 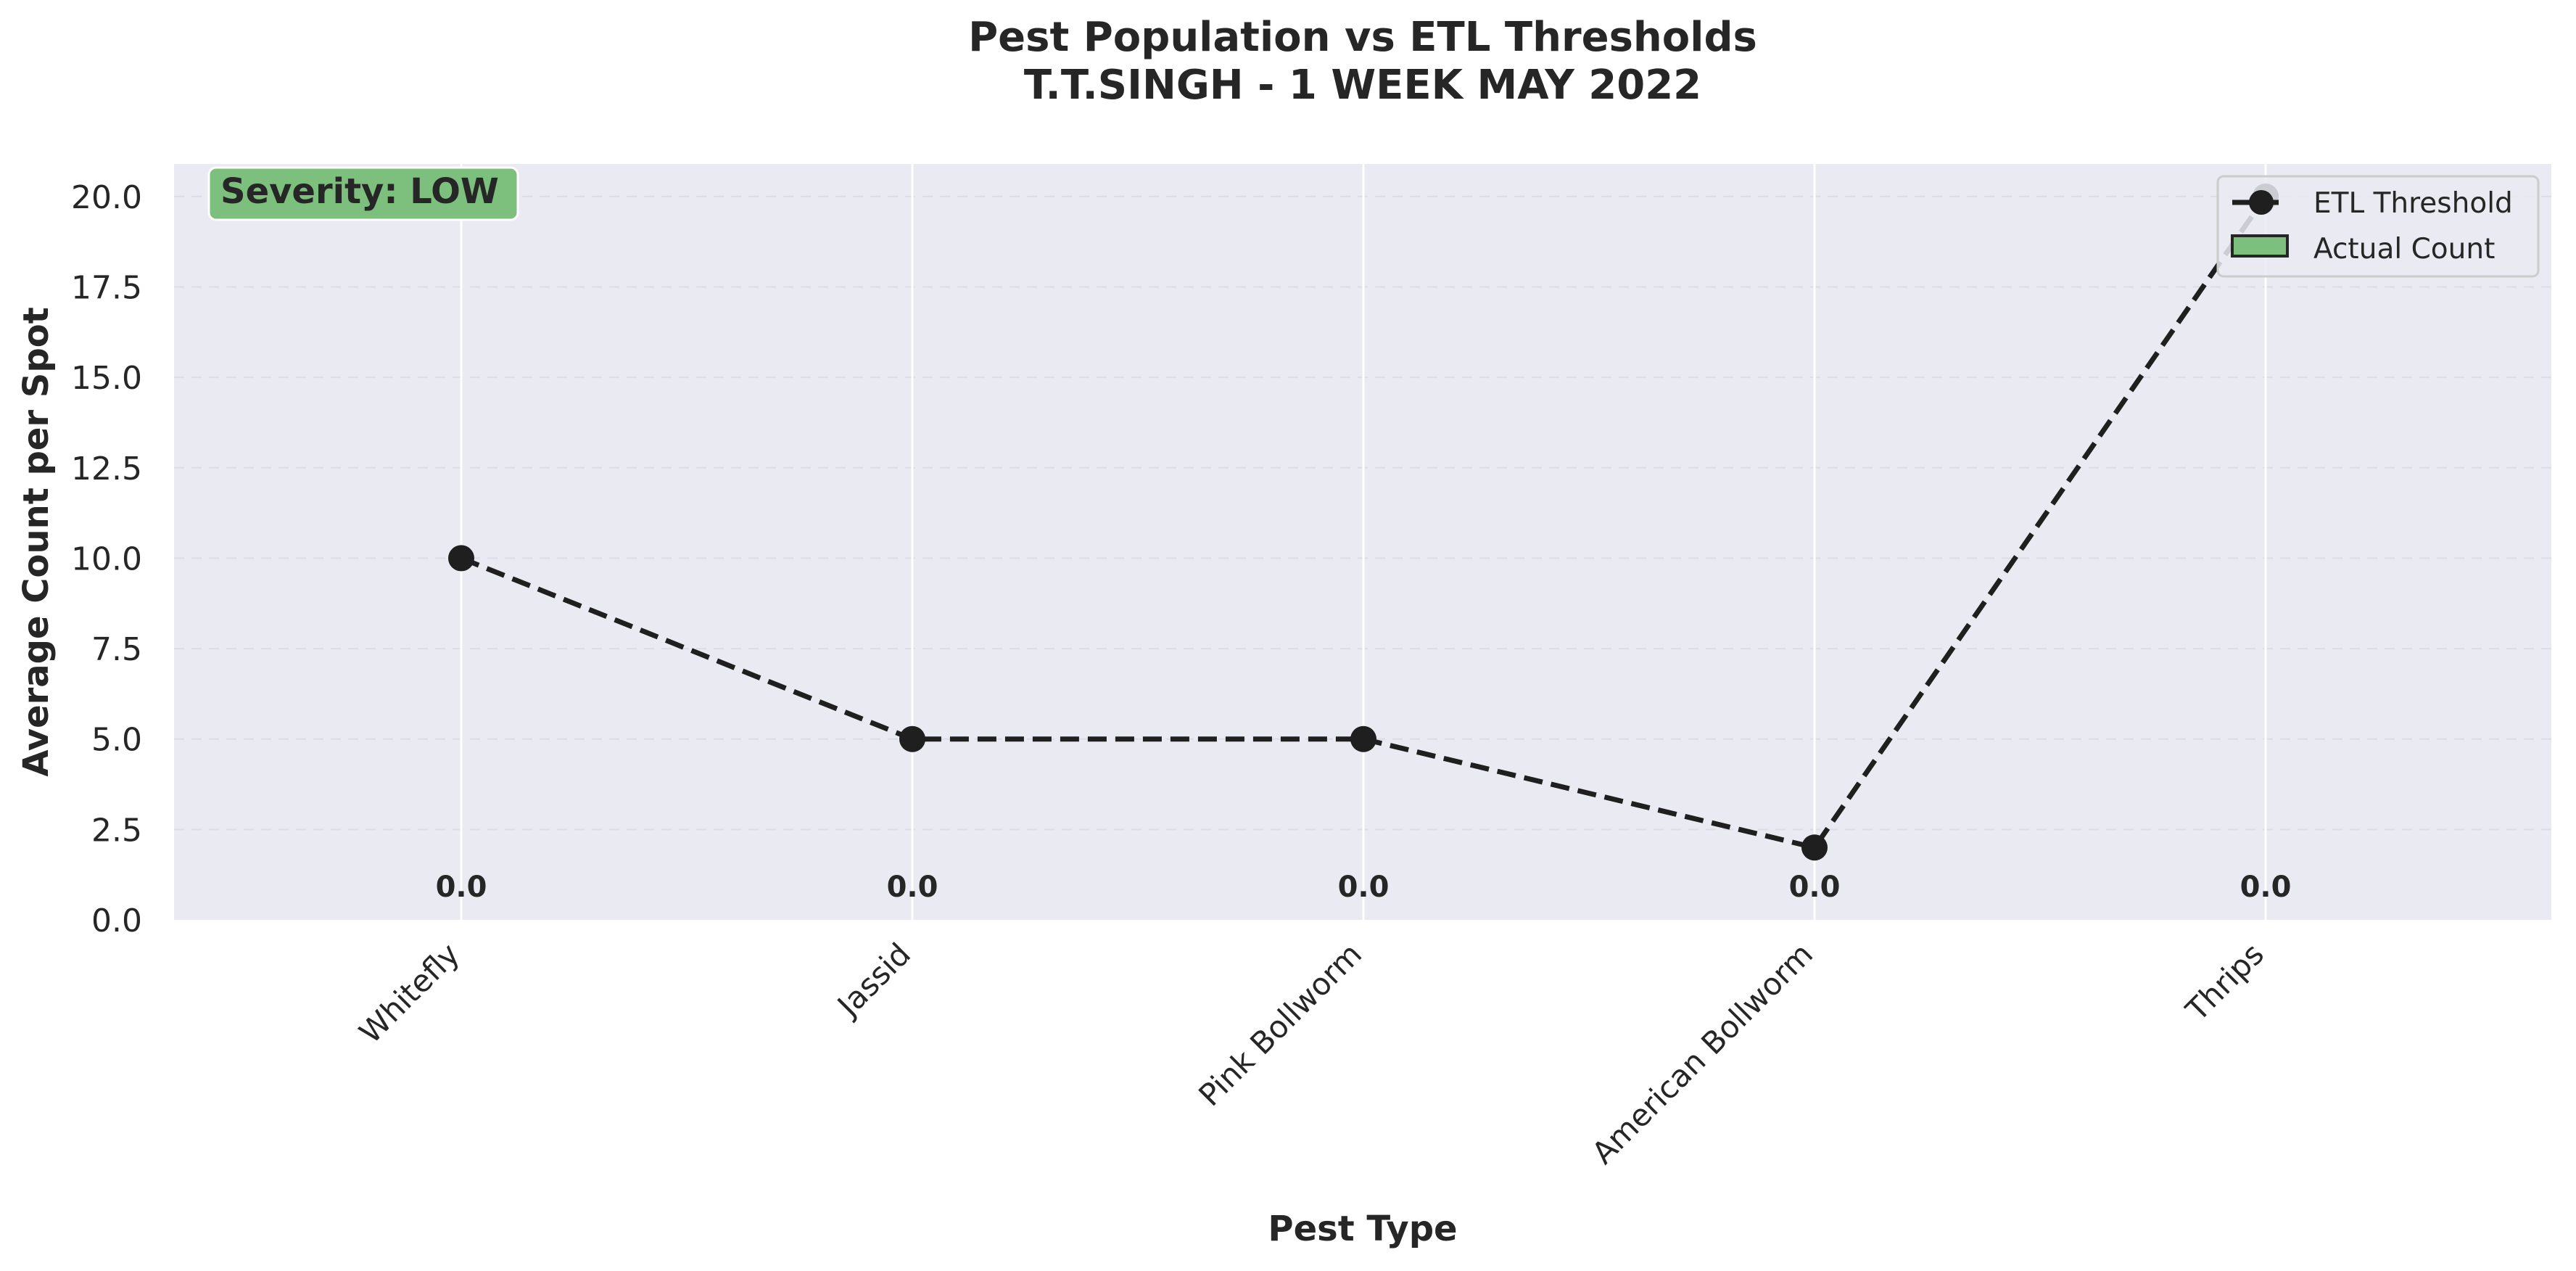 I want to click on x-tick-label: Thrips, so click(x=2225, y=982).